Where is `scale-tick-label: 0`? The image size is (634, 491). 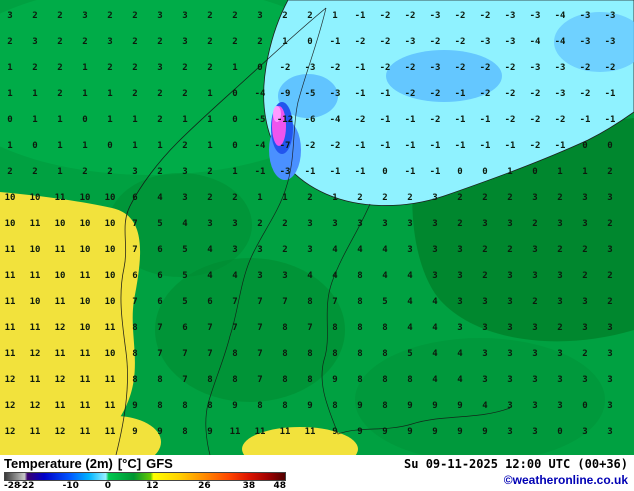
scale-tick-label: 0 is located at coordinates (108, 486).